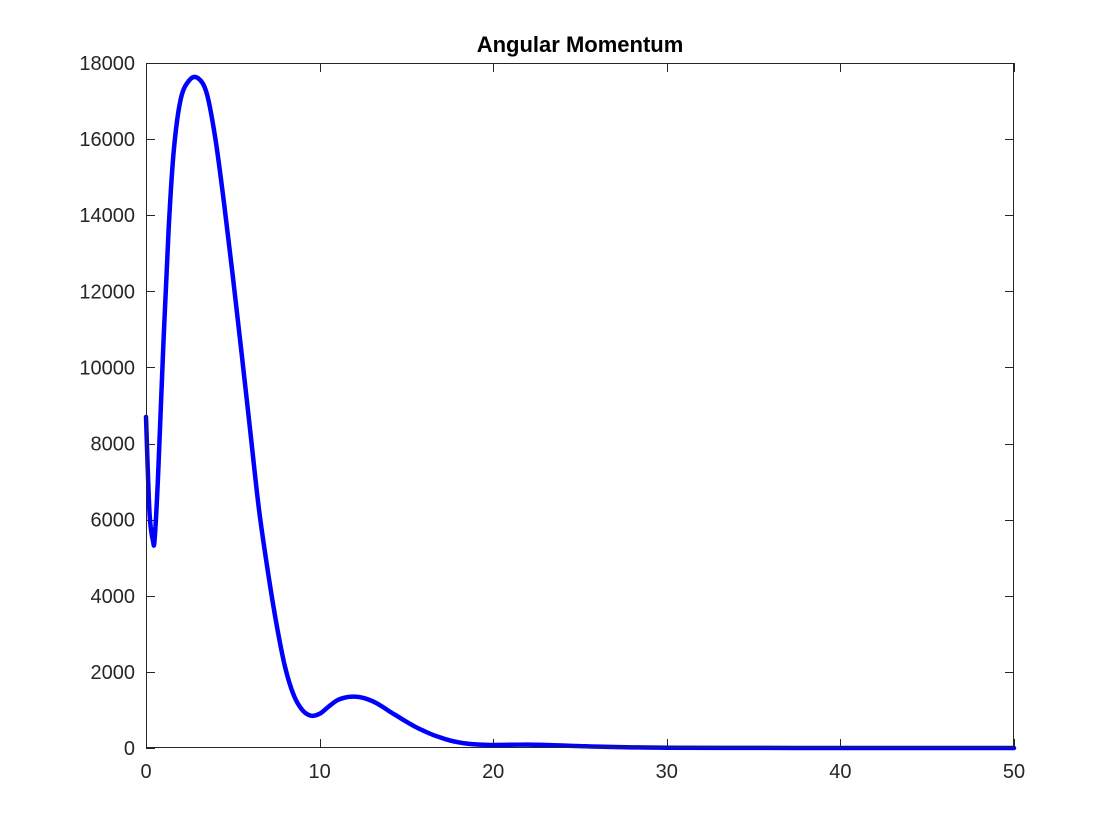 This screenshot has height=840, width=1120. What do you see at coordinates (840, 772) in the screenshot?
I see `x-tick-label: 40` at bounding box center [840, 772].